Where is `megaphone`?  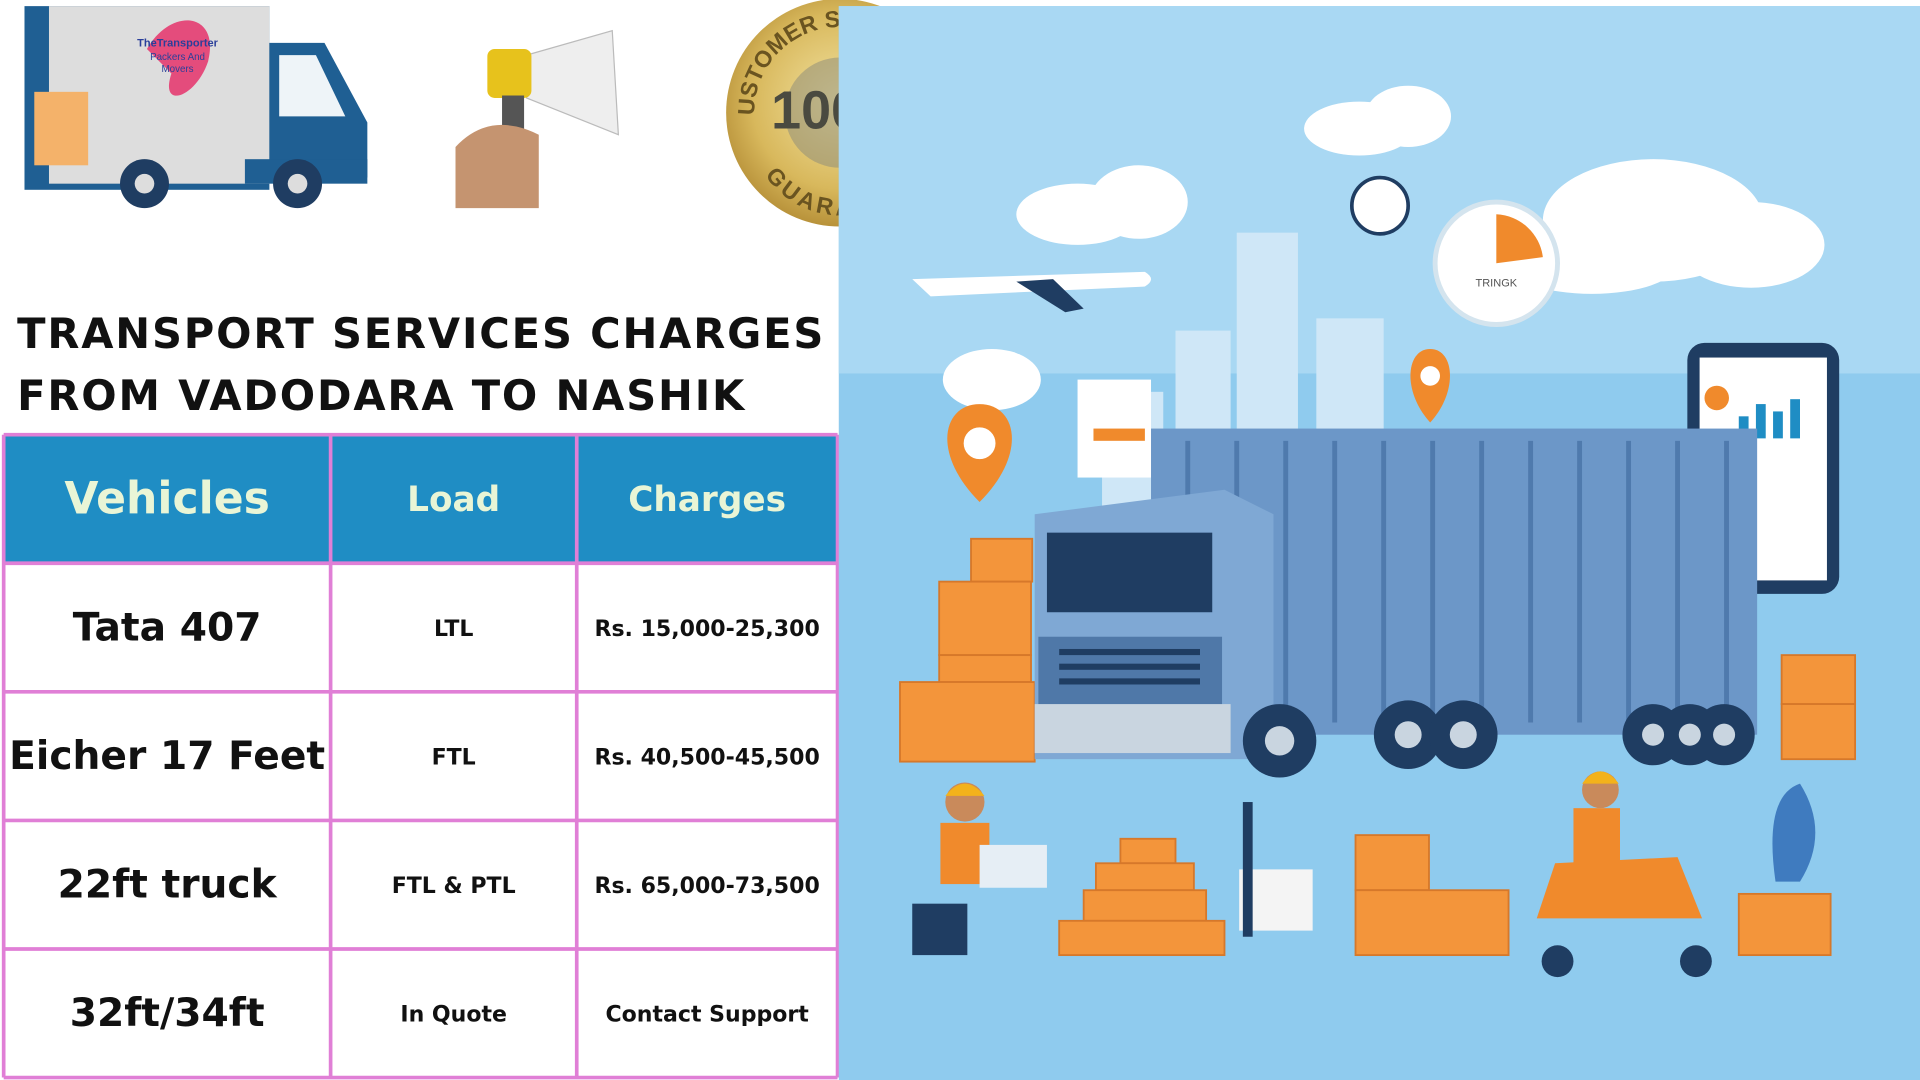
megaphone is located at coordinates (537, 119).